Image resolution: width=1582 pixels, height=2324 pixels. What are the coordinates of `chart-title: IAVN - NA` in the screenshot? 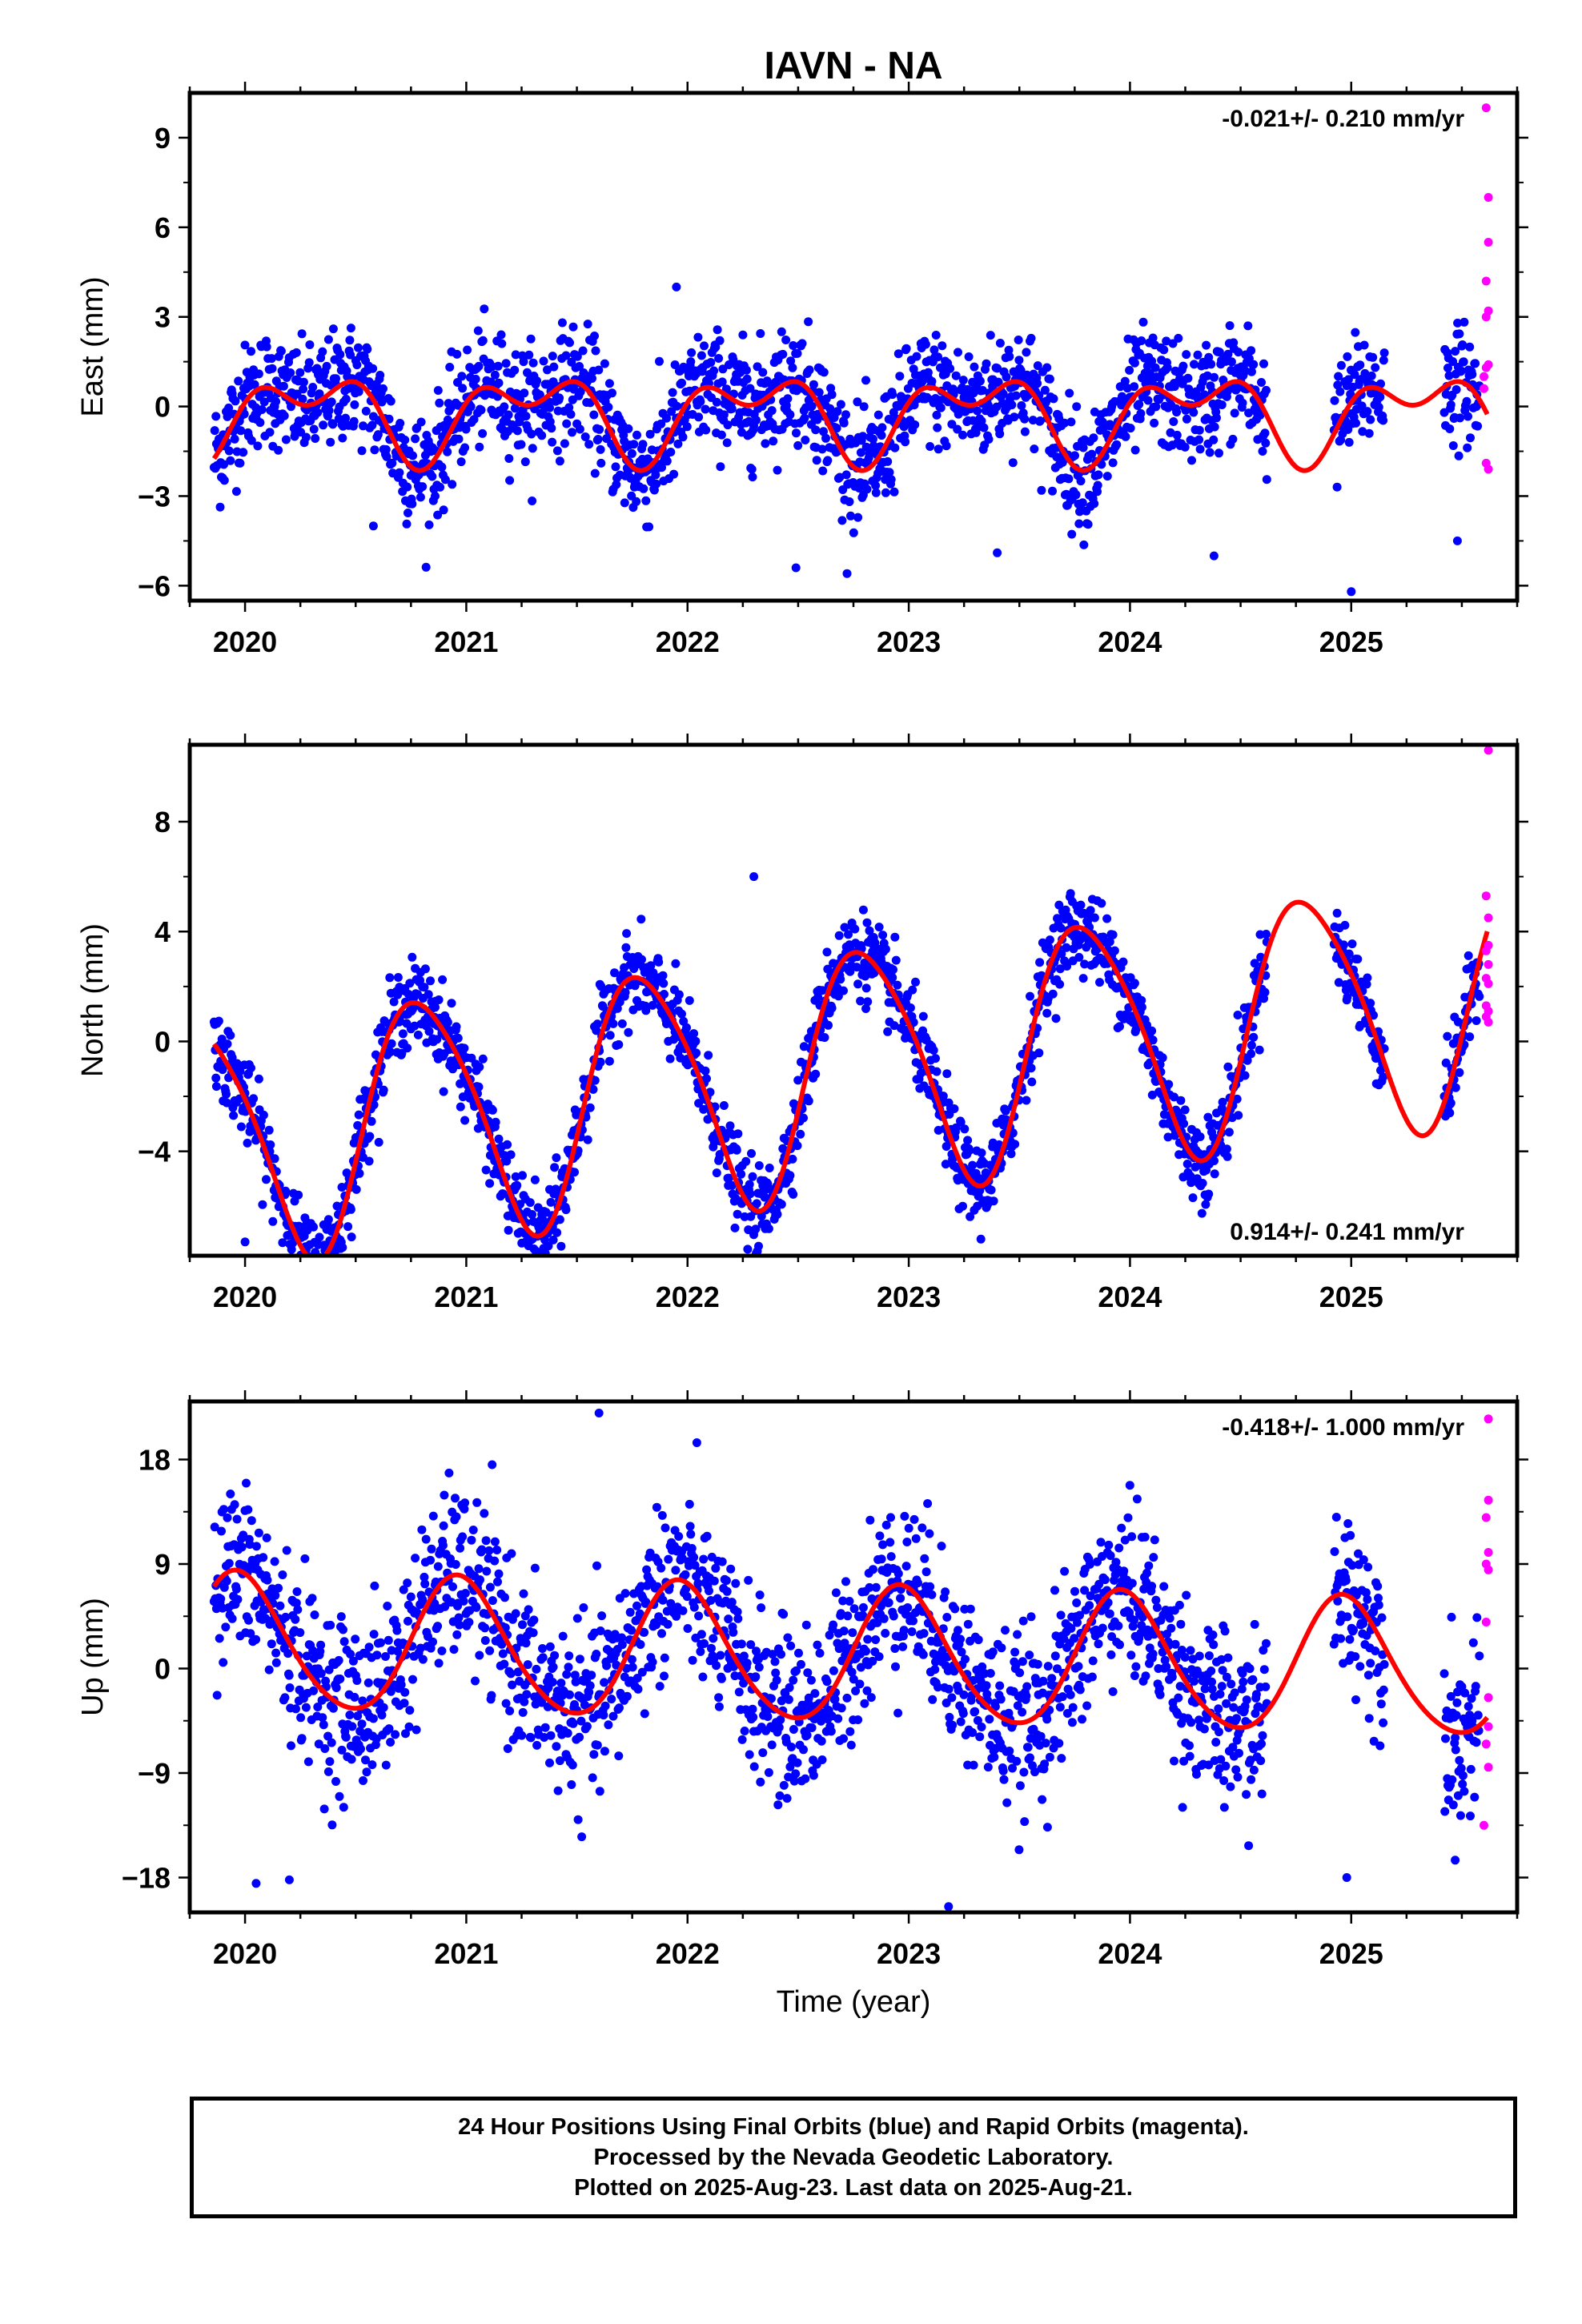 It's located at (853, 66).